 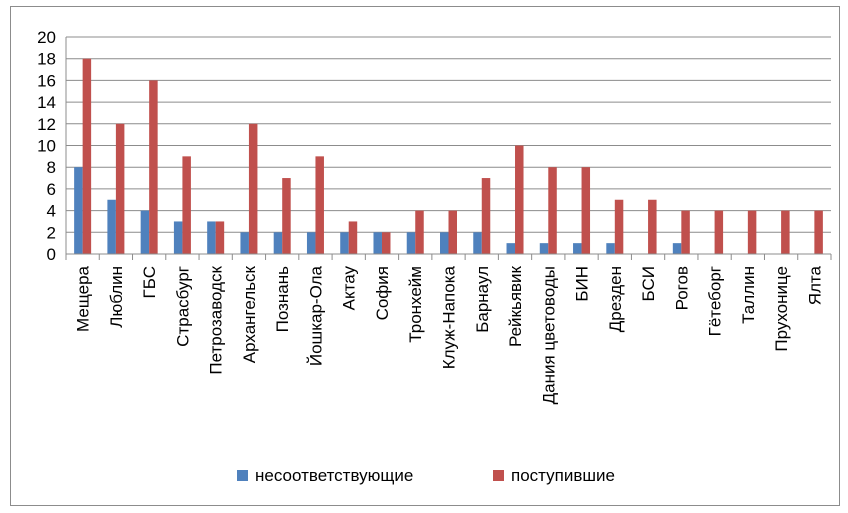 I want to click on x-tick-label: Познань, so click(x=282, y=299).